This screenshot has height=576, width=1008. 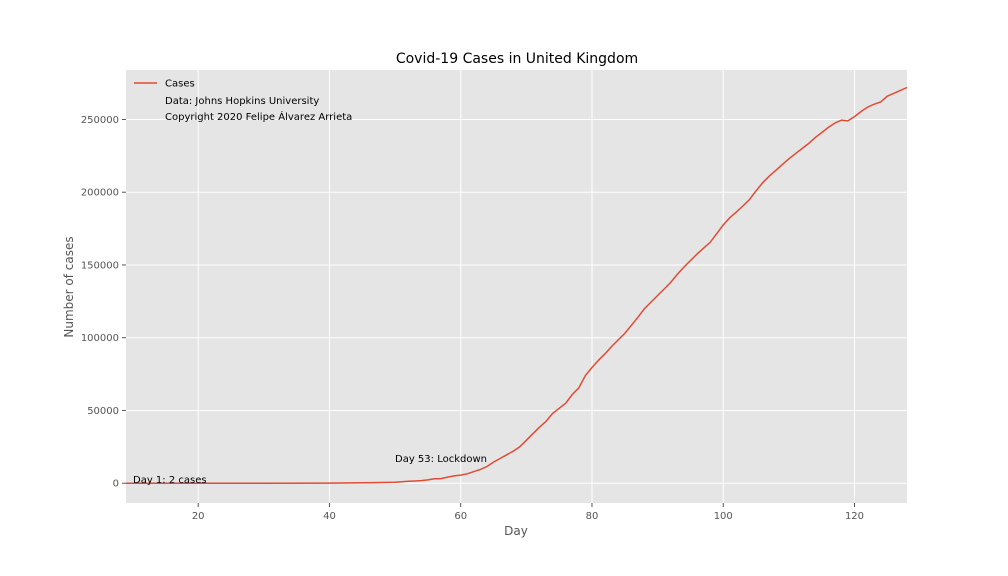 What do you see at coordinates (116, 484) in the screenshot?
I see `y-tick-label: 0` at bounding box center [116, 484].